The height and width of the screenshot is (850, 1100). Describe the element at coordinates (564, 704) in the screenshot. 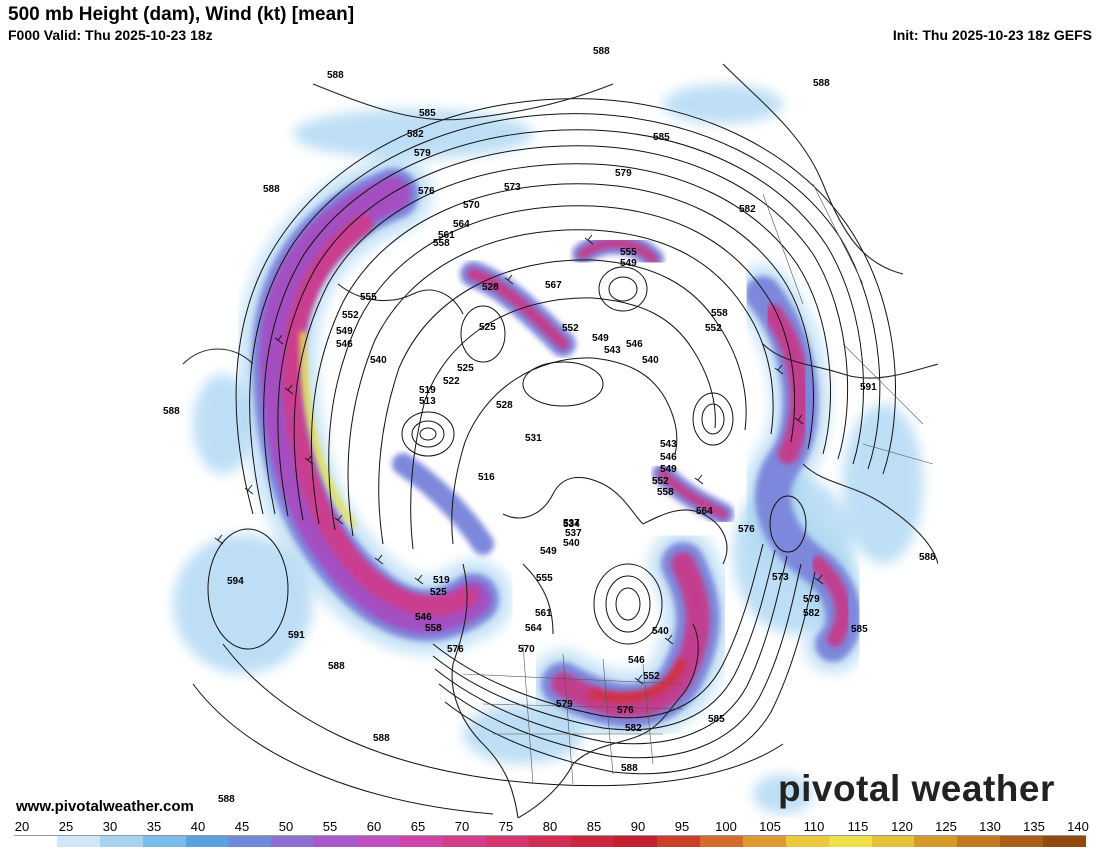

I see `height-label: 579` at that location.